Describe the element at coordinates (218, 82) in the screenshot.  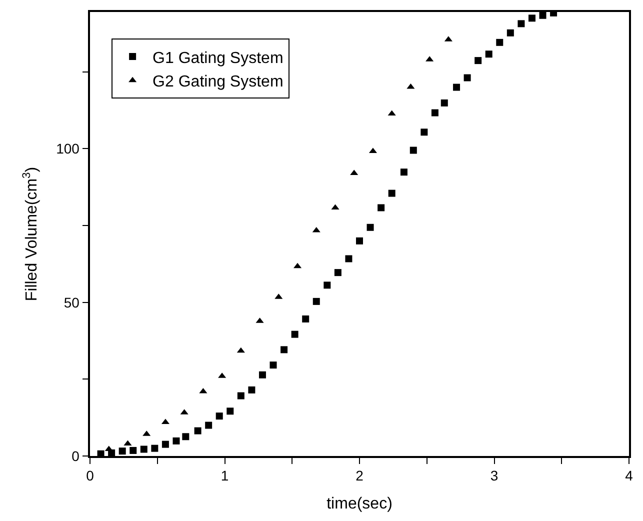
I see `legend-label: G2 Gating System` at that location.